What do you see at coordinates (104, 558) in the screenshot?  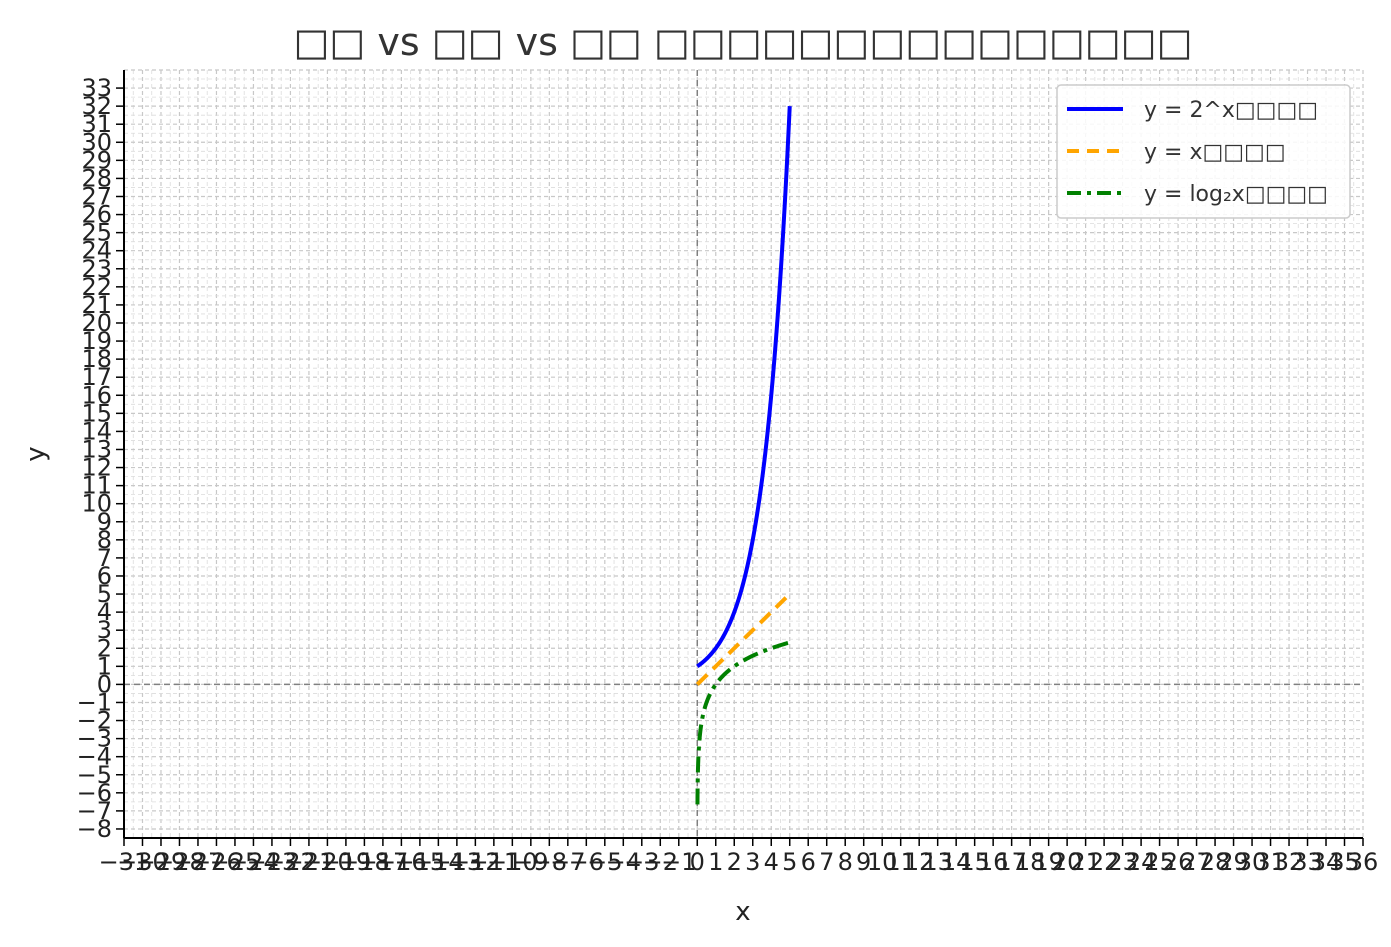 I see `y-tick-label: 7` at bounding box center [104, 558].